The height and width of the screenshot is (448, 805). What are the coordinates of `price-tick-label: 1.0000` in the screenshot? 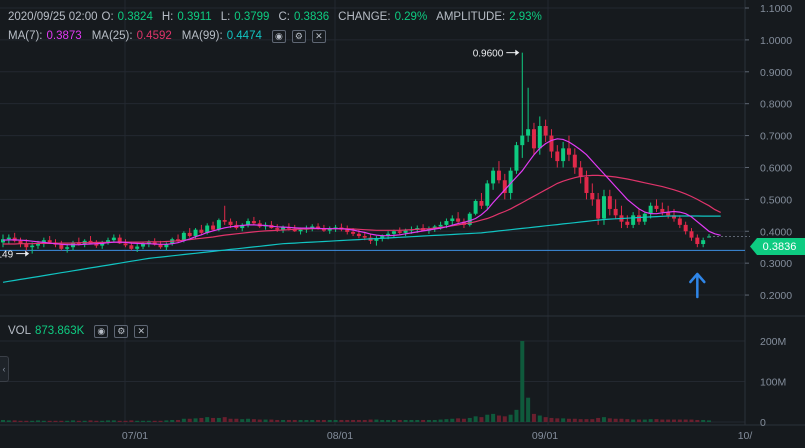 It's located at (776, 41).